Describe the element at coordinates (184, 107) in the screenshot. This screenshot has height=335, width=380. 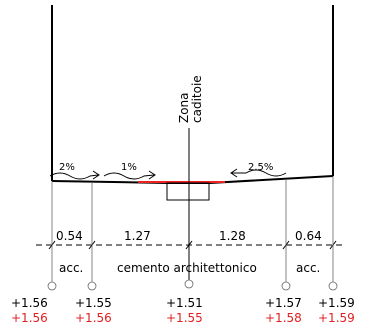
I see `zone-label-line1: Zona` at that location.